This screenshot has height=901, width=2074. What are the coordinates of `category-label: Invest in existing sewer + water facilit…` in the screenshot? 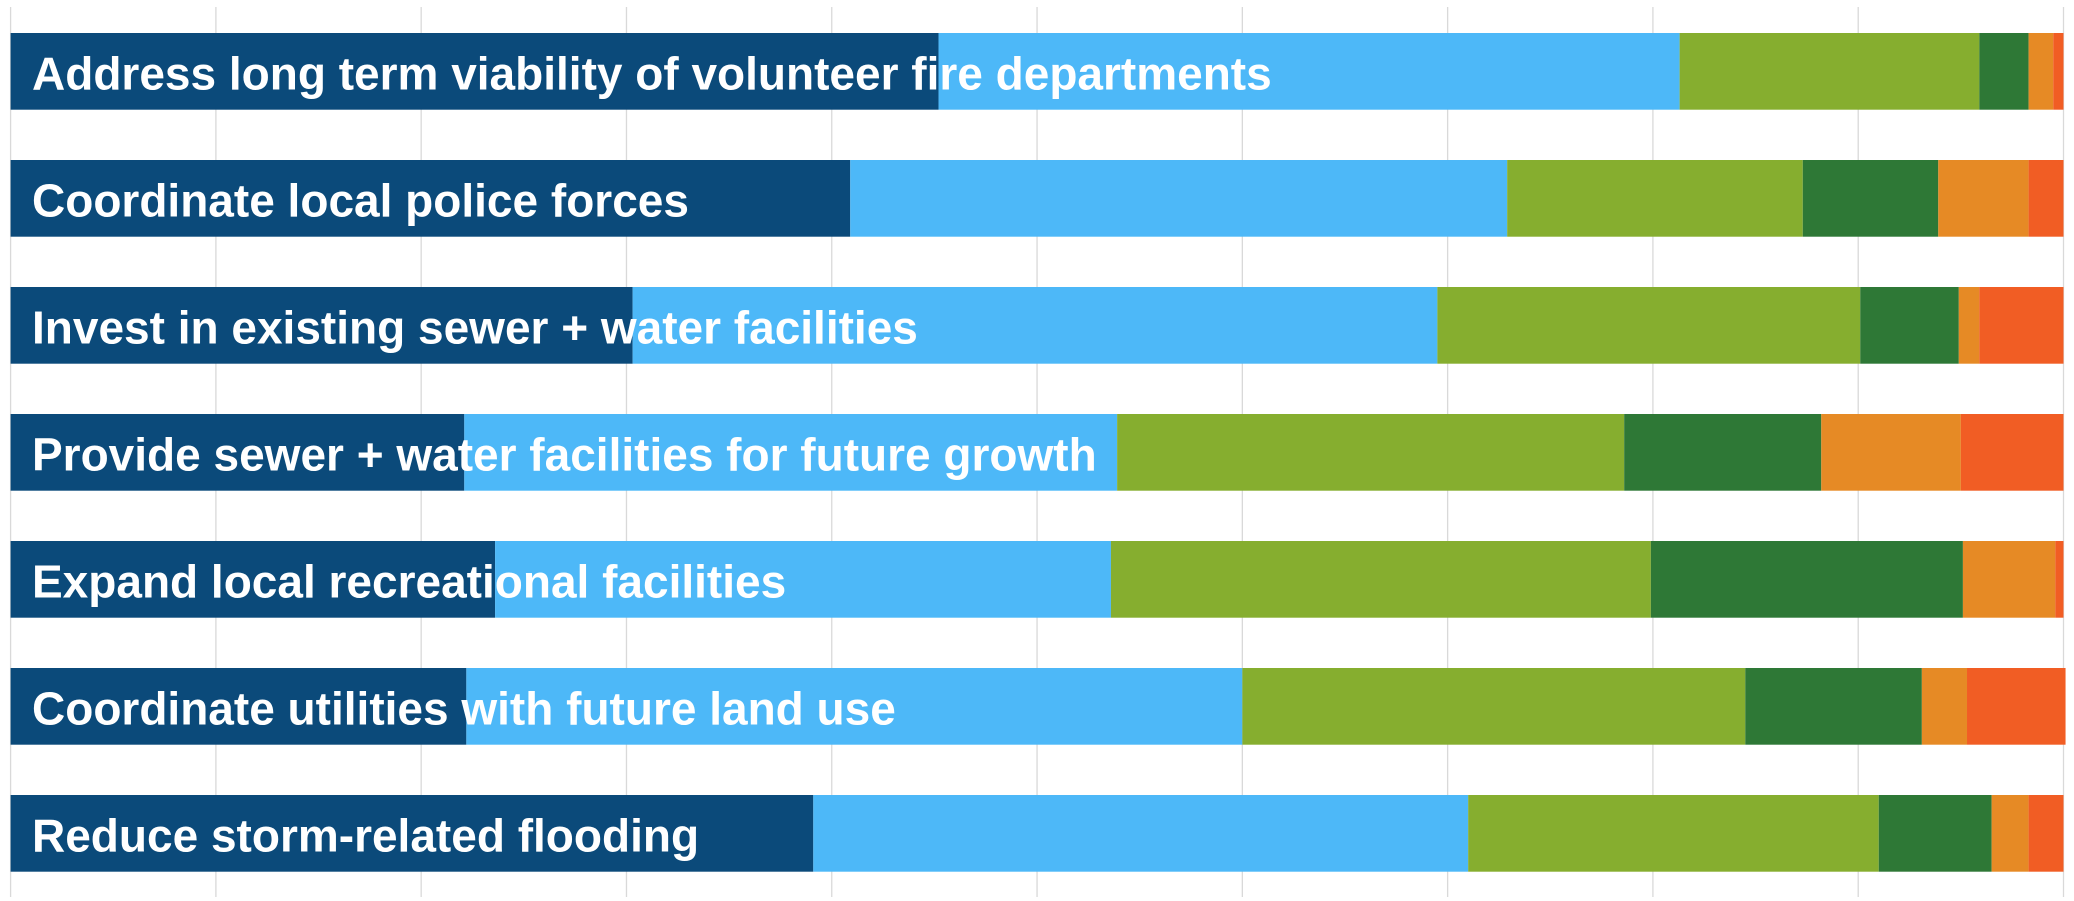 It's located at (475, 327).